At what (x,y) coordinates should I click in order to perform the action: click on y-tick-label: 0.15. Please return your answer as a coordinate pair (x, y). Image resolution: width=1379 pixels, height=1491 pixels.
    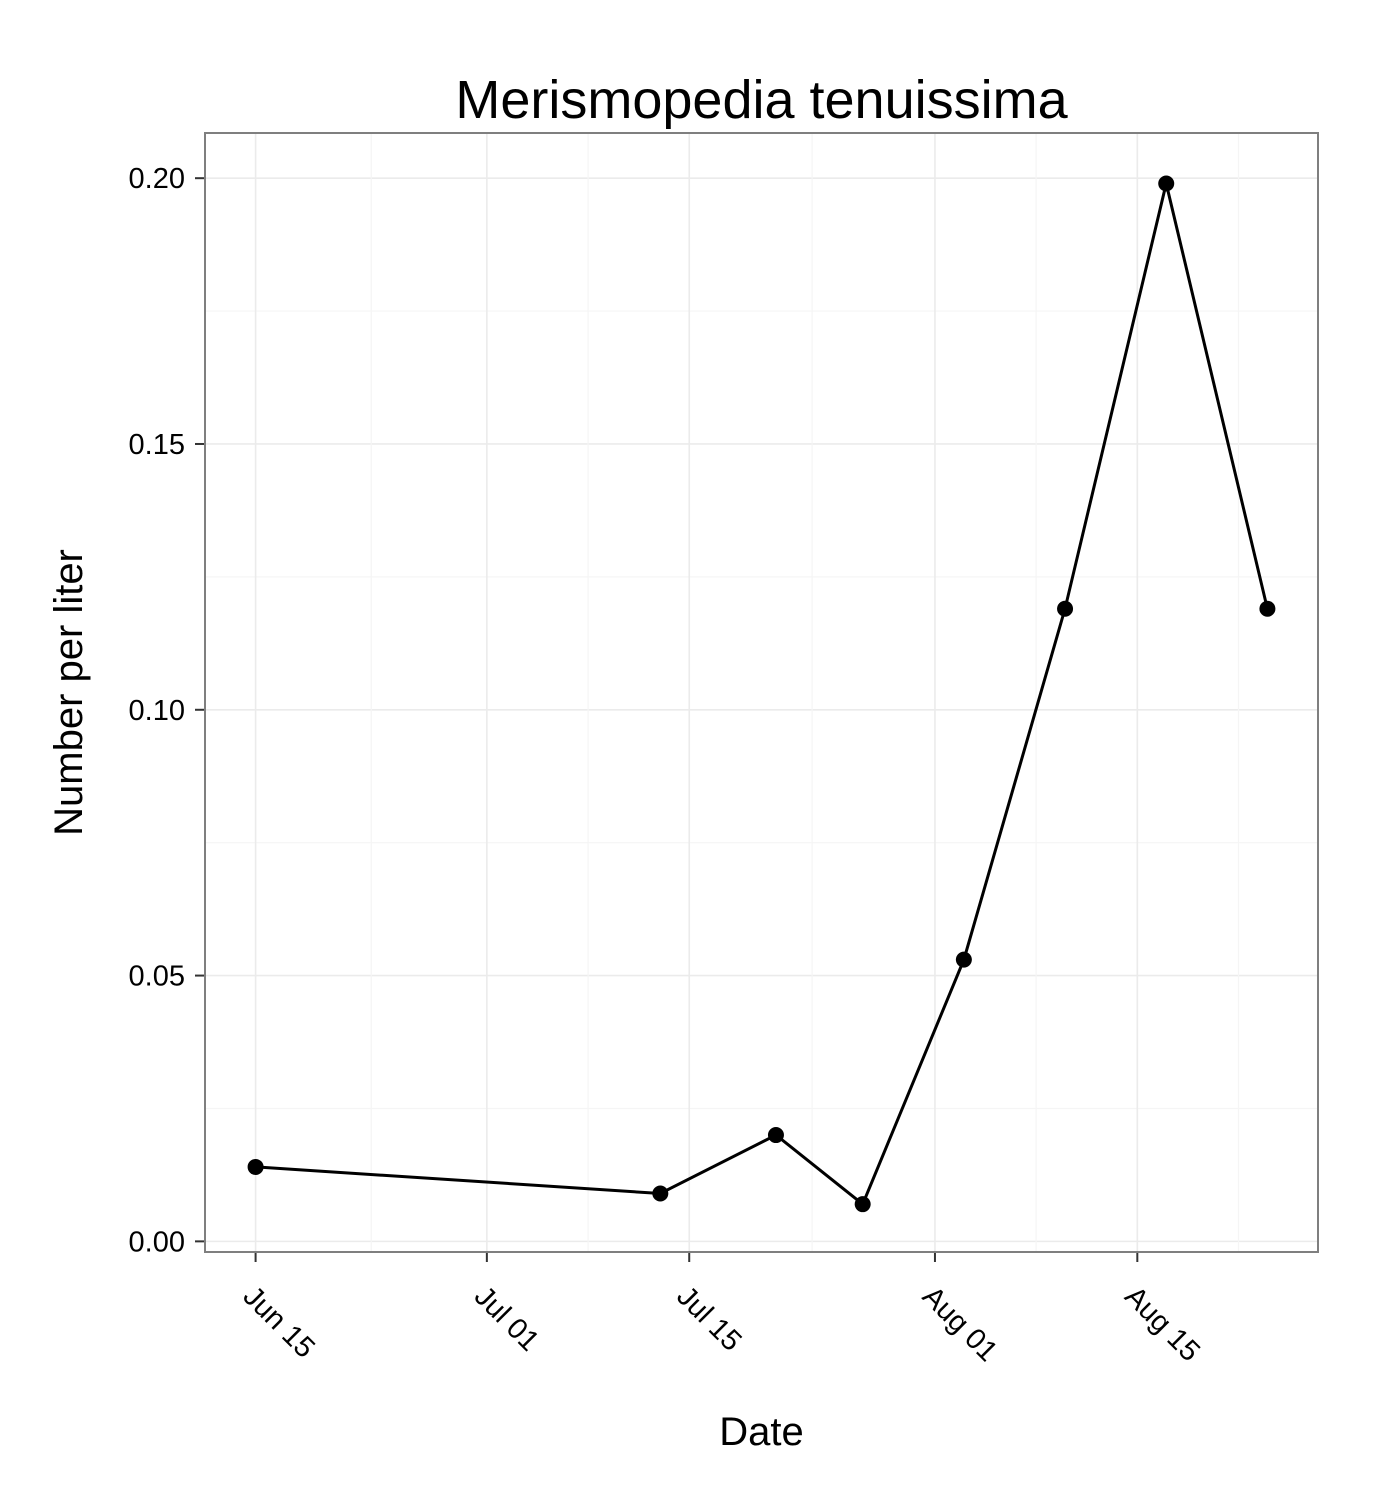
    Looking at the image, I should click on (157, 445).